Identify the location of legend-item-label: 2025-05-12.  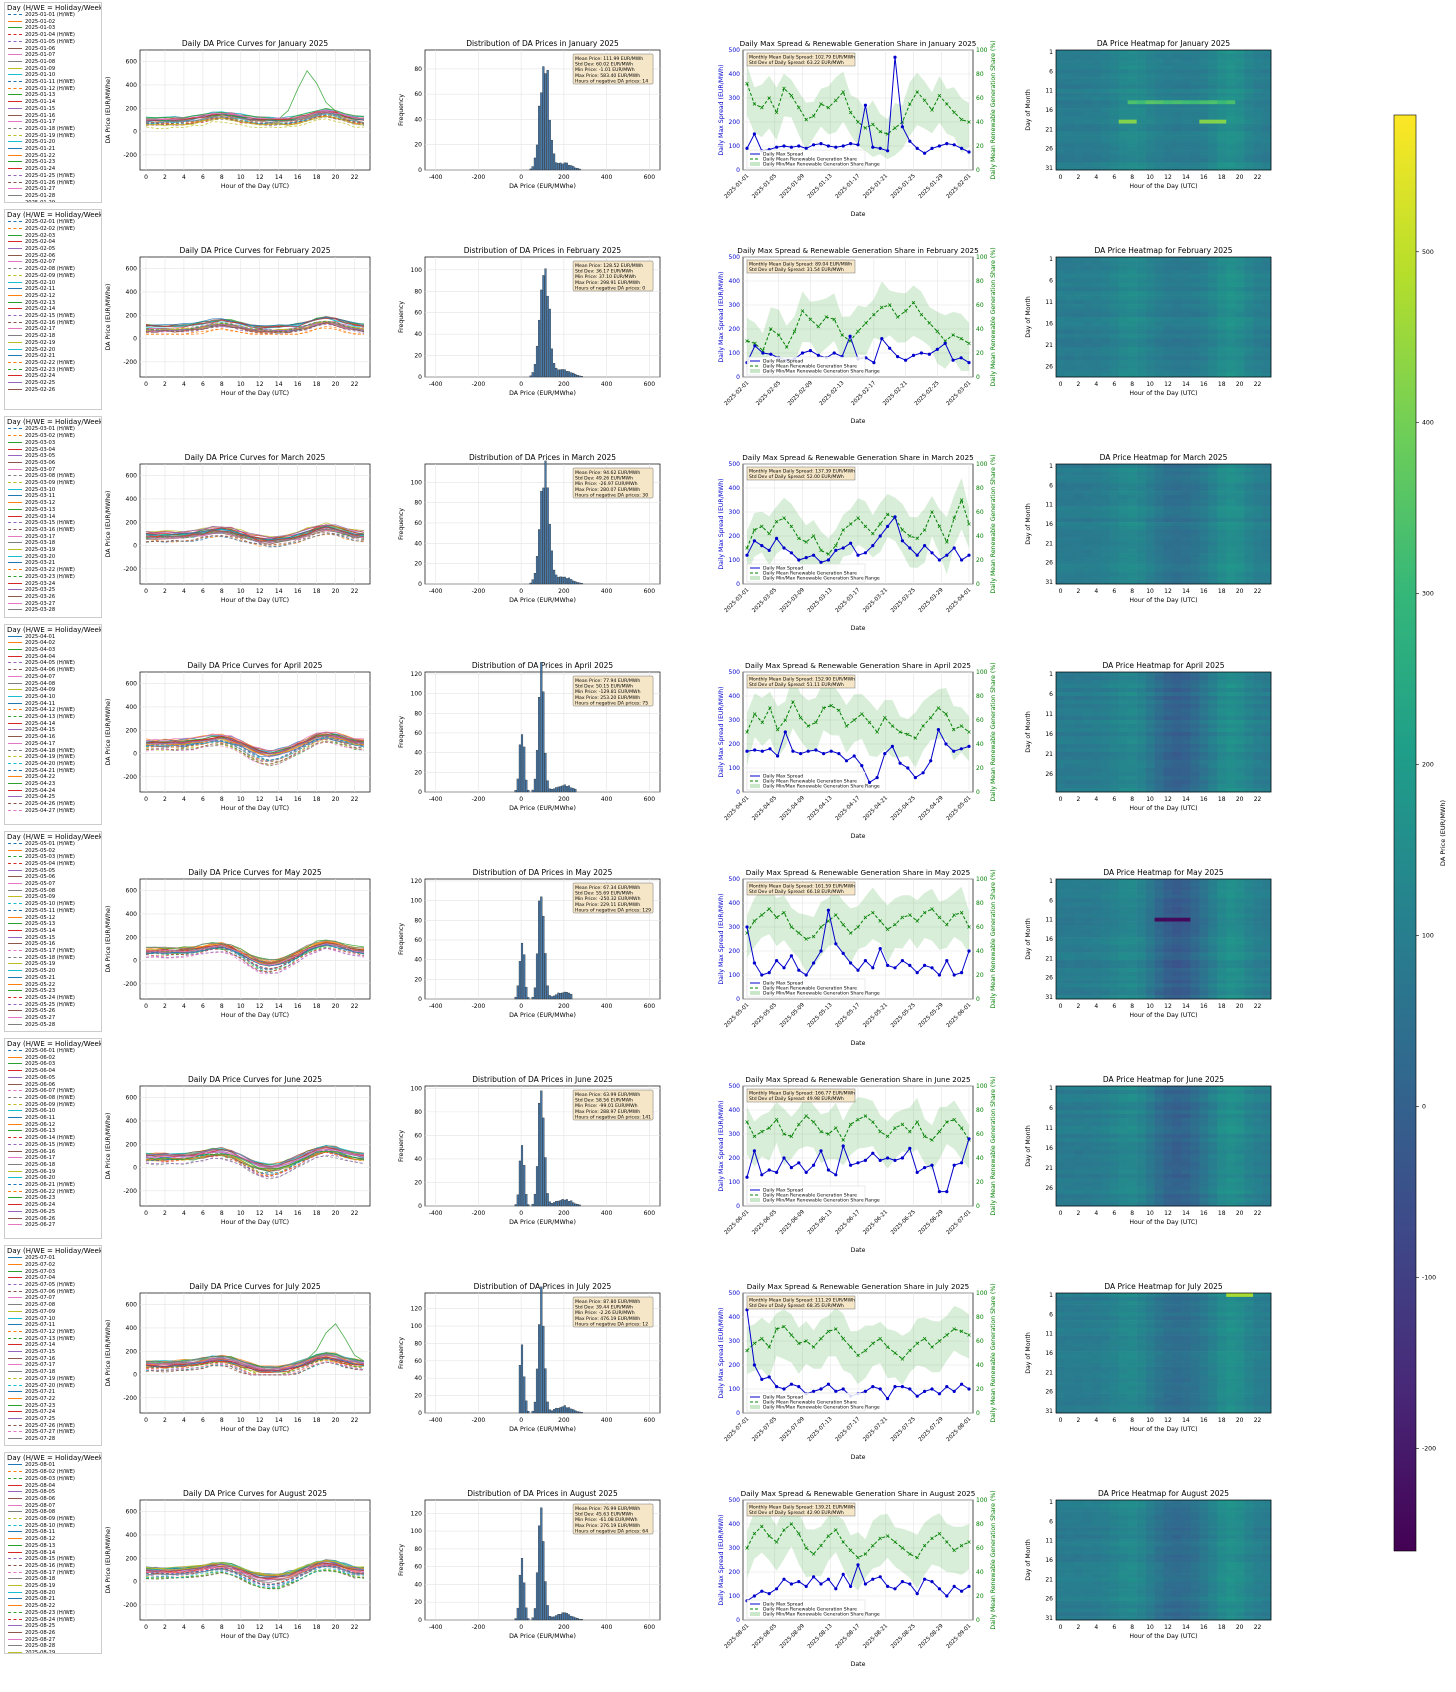
(40, 917).